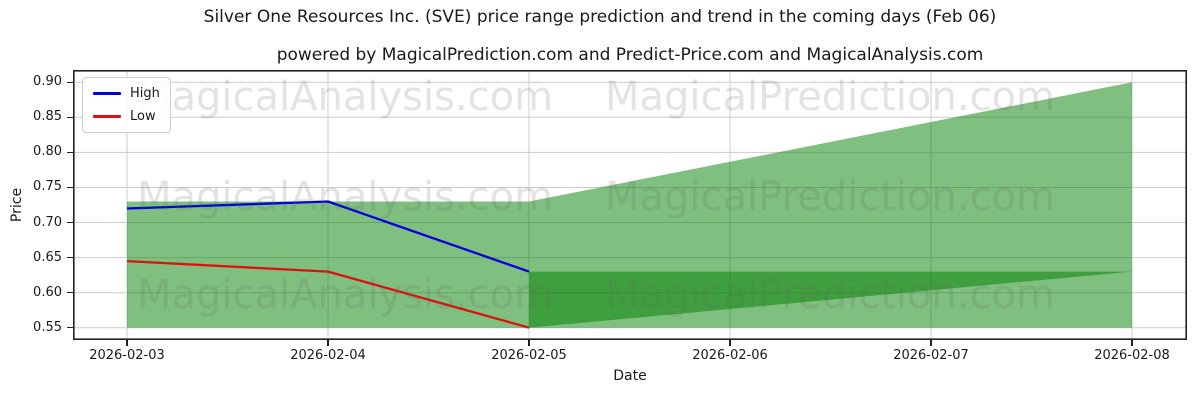  I want to click on y-axis-label: Price, so click(17, 205).